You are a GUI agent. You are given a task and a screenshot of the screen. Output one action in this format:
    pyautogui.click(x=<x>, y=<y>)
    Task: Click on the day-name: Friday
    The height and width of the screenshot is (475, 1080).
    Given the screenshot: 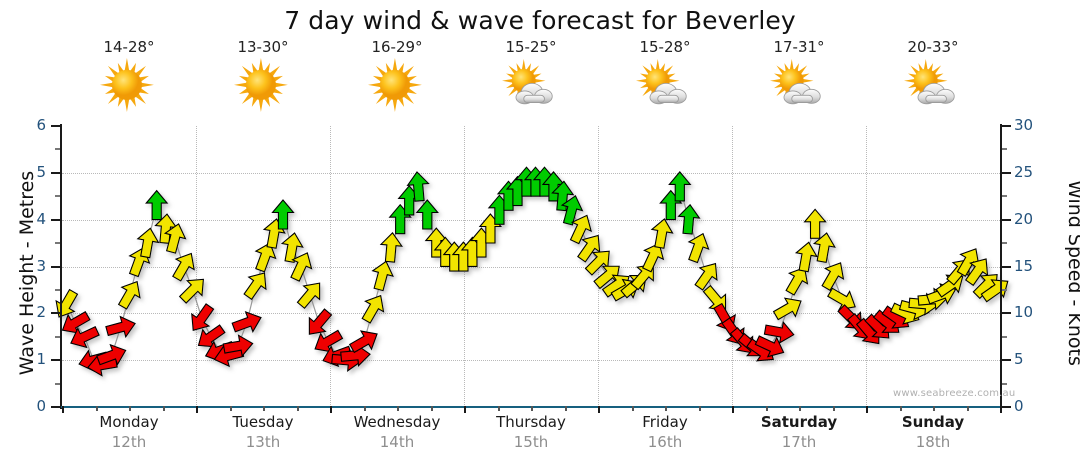 What is the action you would take?
    pyautogui.click(x=665, y=422)
    